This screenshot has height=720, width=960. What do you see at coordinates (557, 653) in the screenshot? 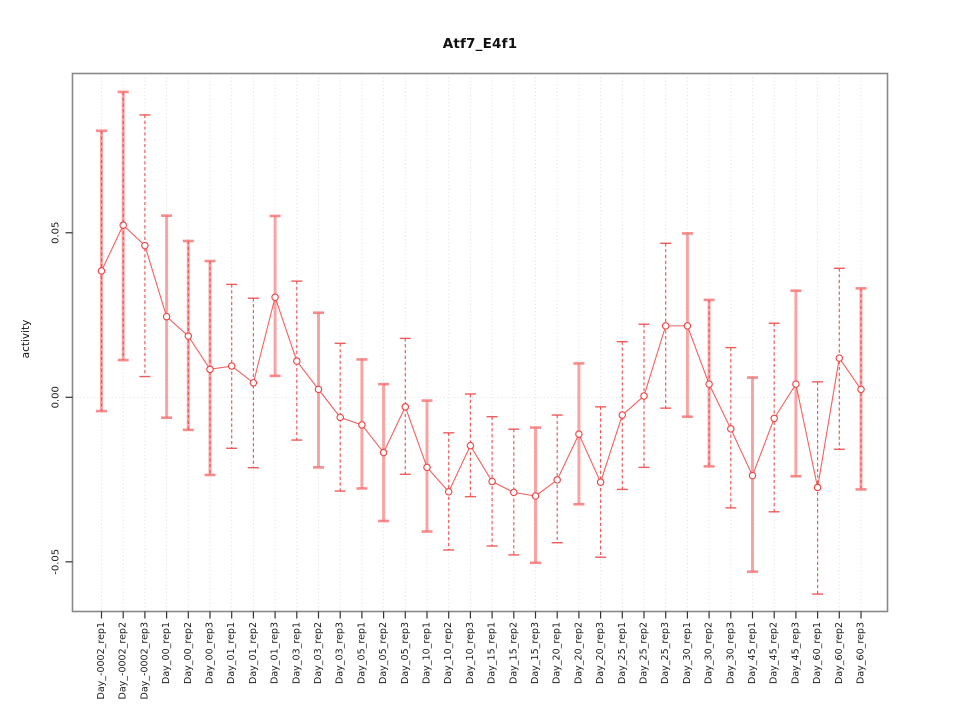
I see `x-tick-label: Day_20_rep1` at bounding box center [557, 653].